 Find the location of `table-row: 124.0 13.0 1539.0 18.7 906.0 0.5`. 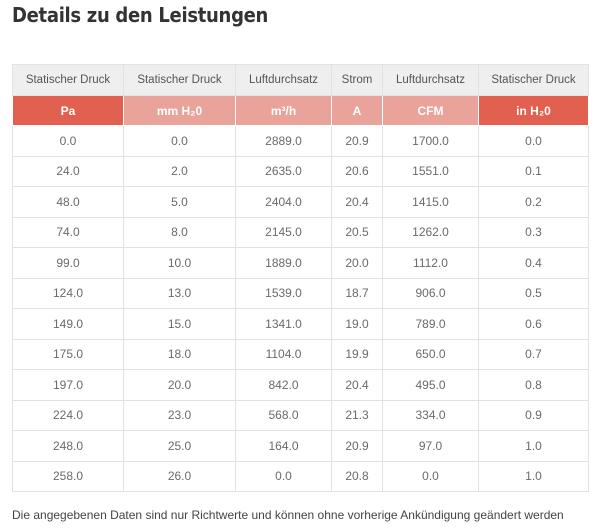

table-row: 124.0 13.0 1539.0 18.7 906.0 0.5 is located at coordinates (300, 293).